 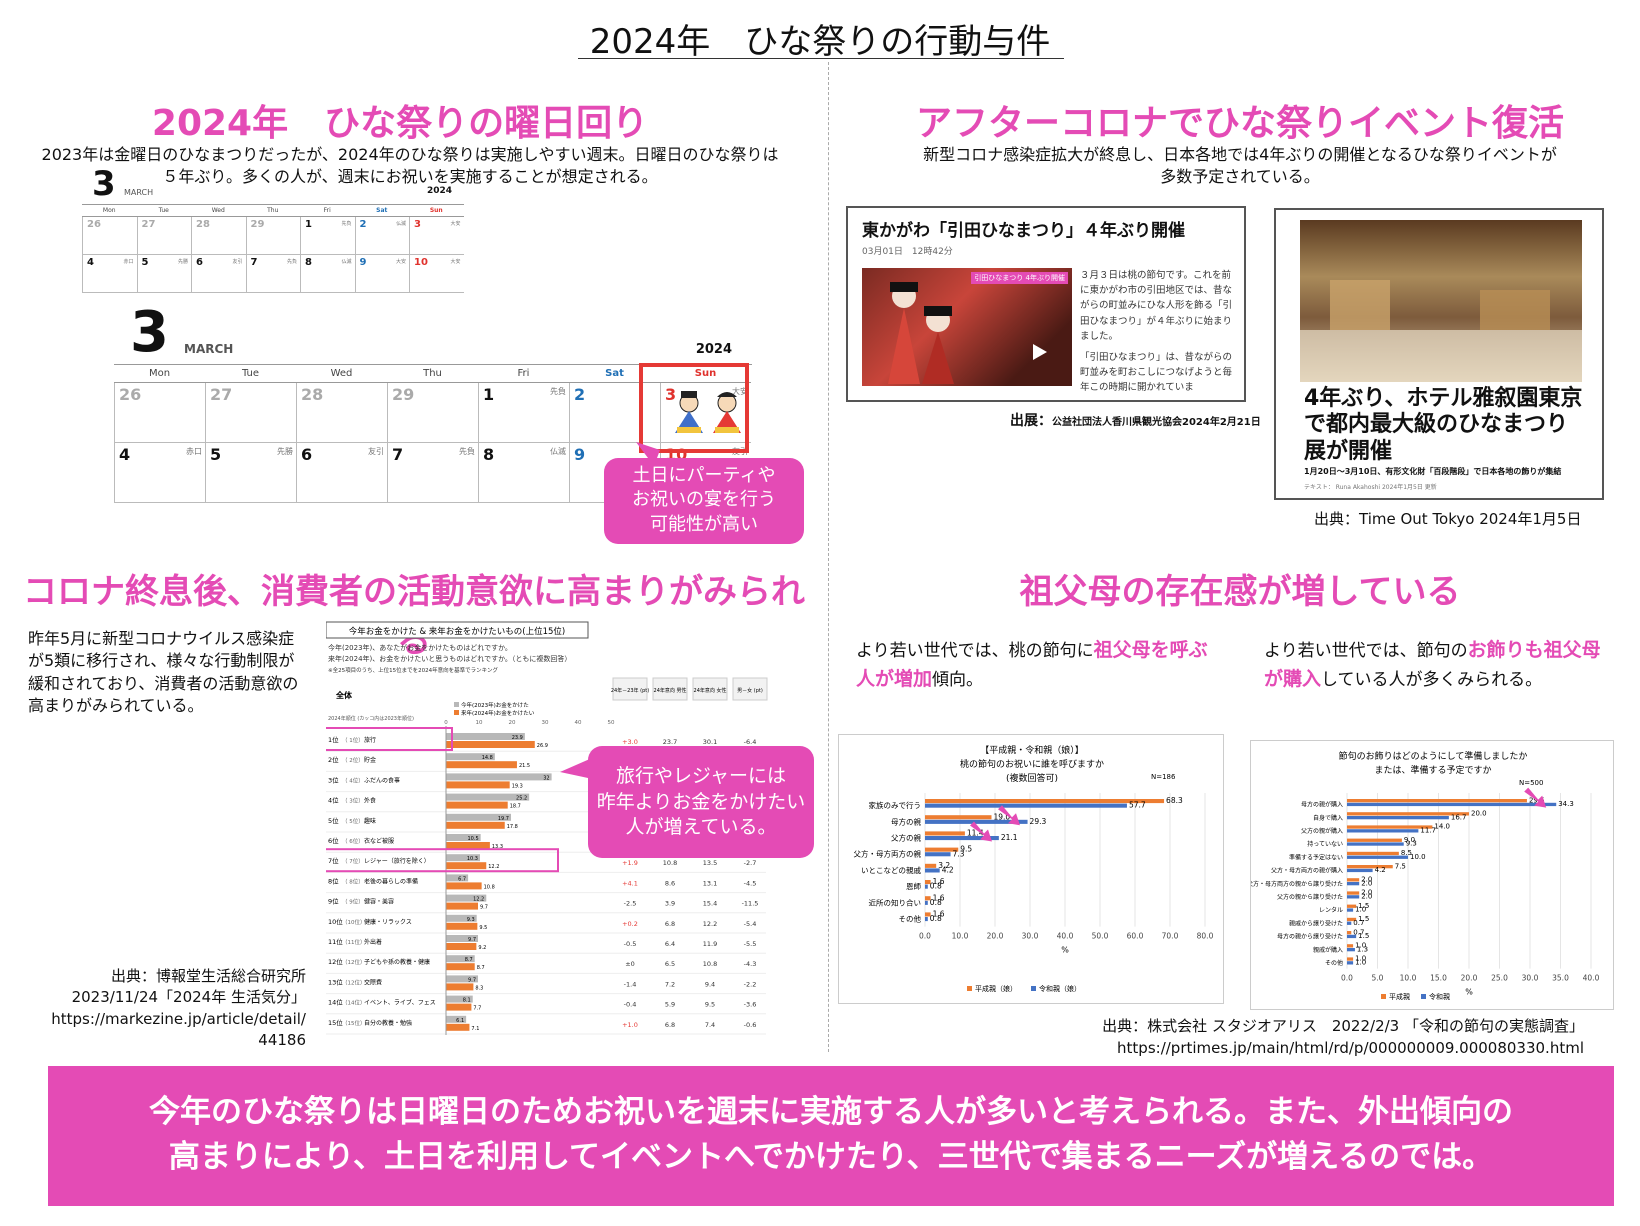 I want to click on hbar-value-label: 0.8, so click(x=936, y=902).